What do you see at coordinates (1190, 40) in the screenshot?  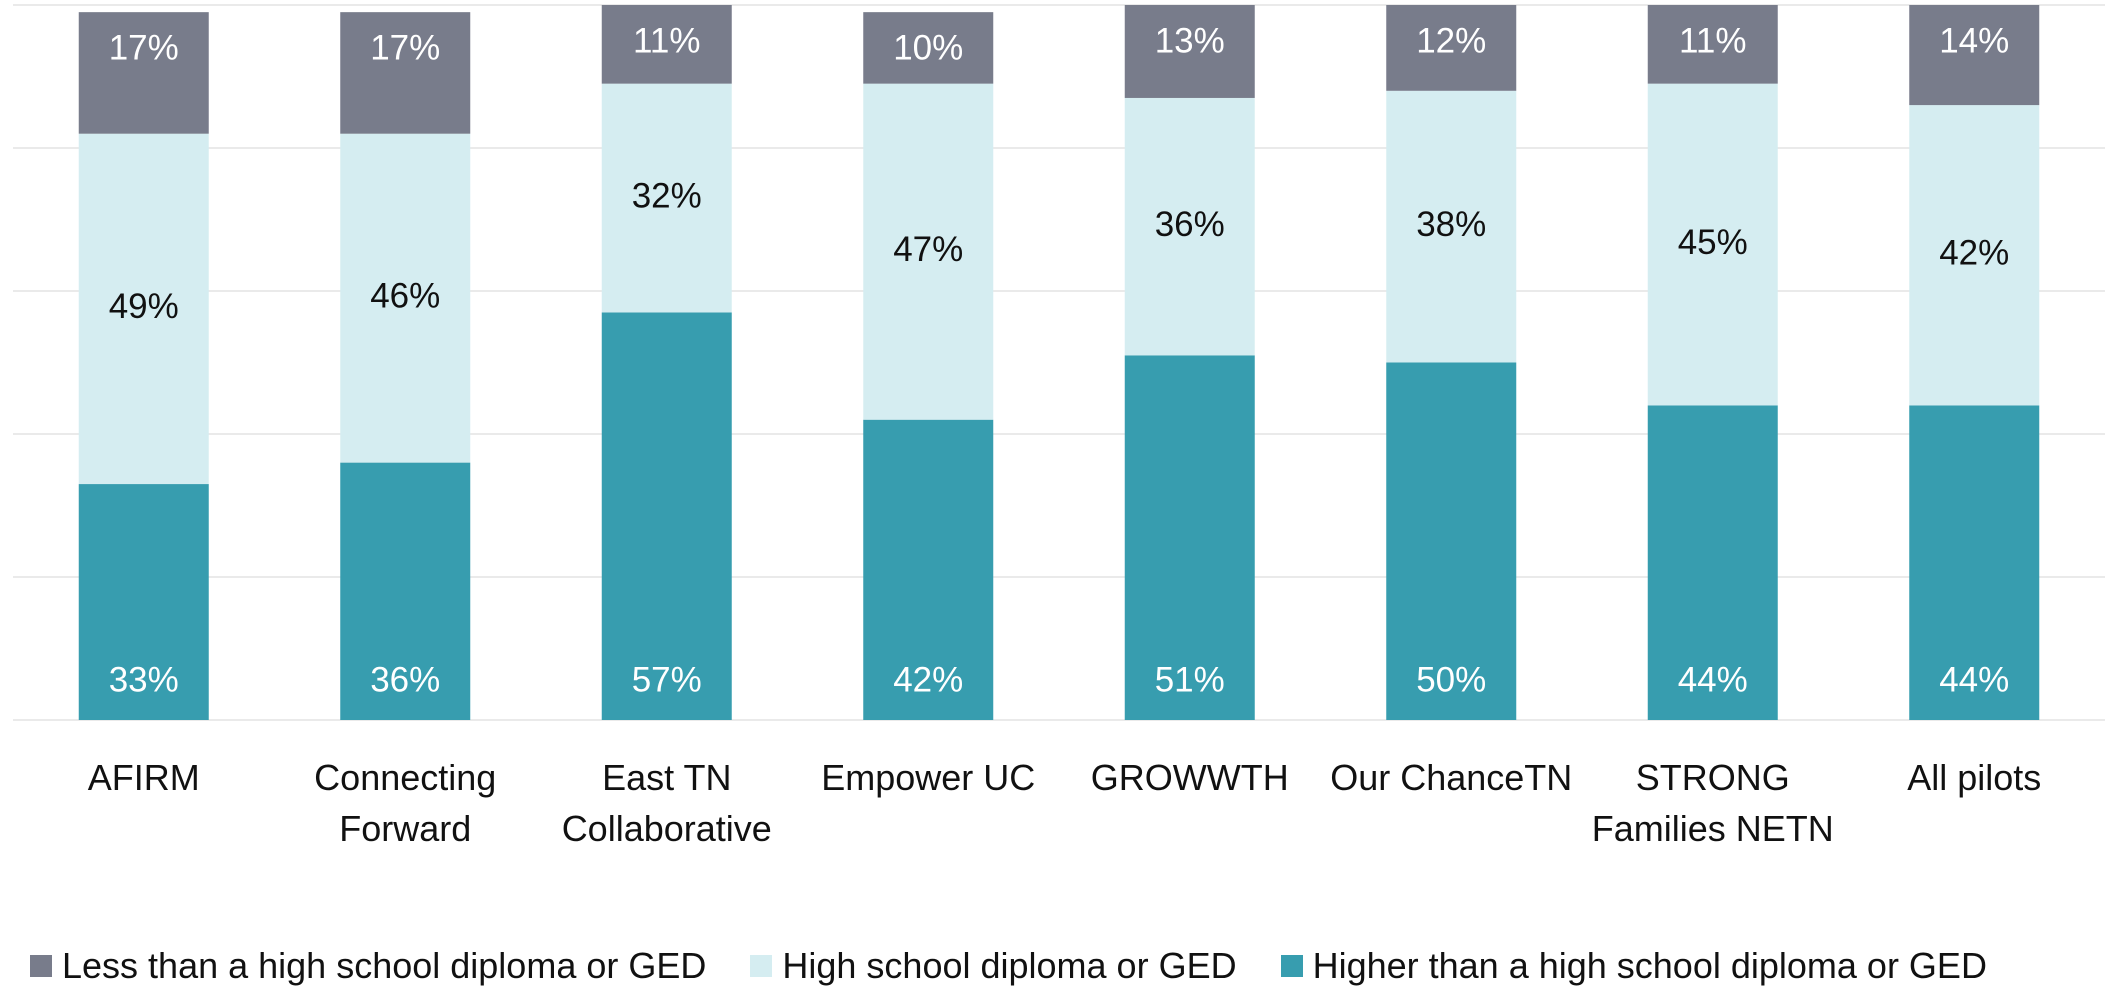 I see `data-label: 13%` at bounding box center [1190, 40].